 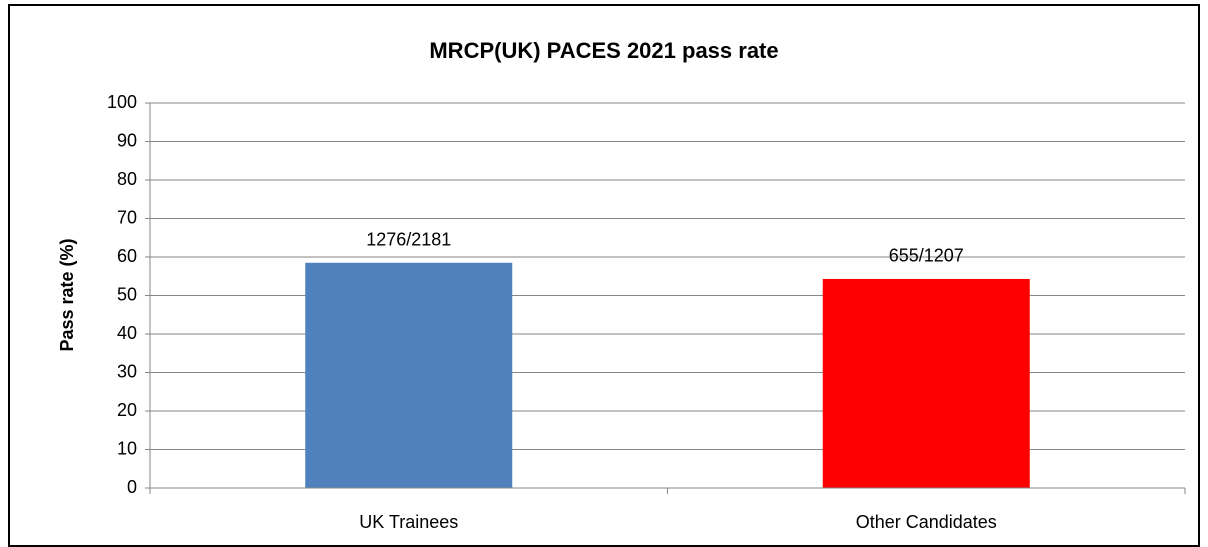 I want to click on y-tick-label: 100, so click(x=122, y=102).